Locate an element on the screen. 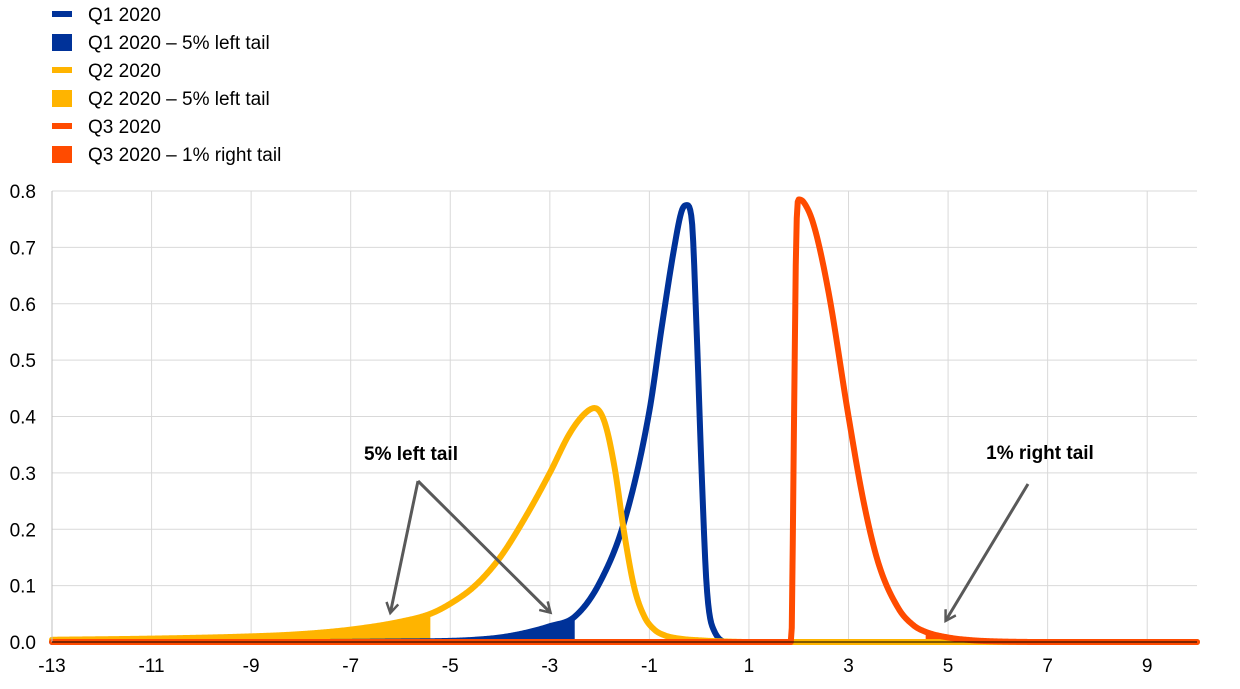 The height and width of the screenshot is (689, 1240). annotation-left-tail-label: 5% left tail is located at coordinates (411, 454).